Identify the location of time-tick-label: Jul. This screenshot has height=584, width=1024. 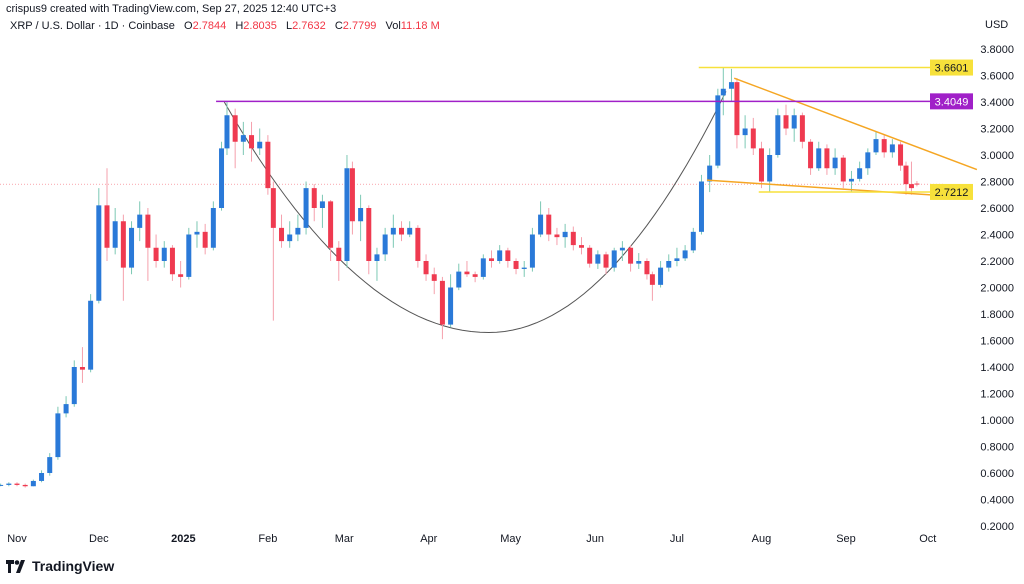
(677, 539).